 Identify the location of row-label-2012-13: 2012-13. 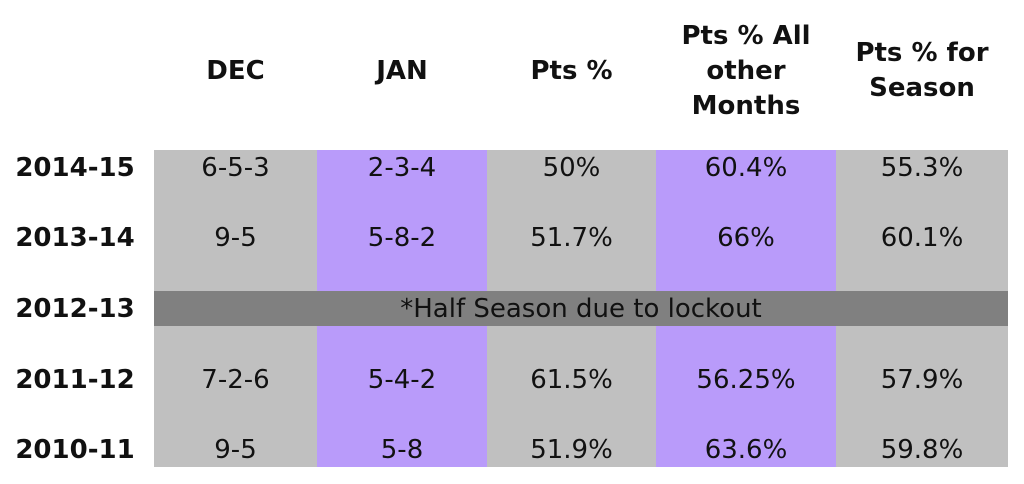
(75, 308).